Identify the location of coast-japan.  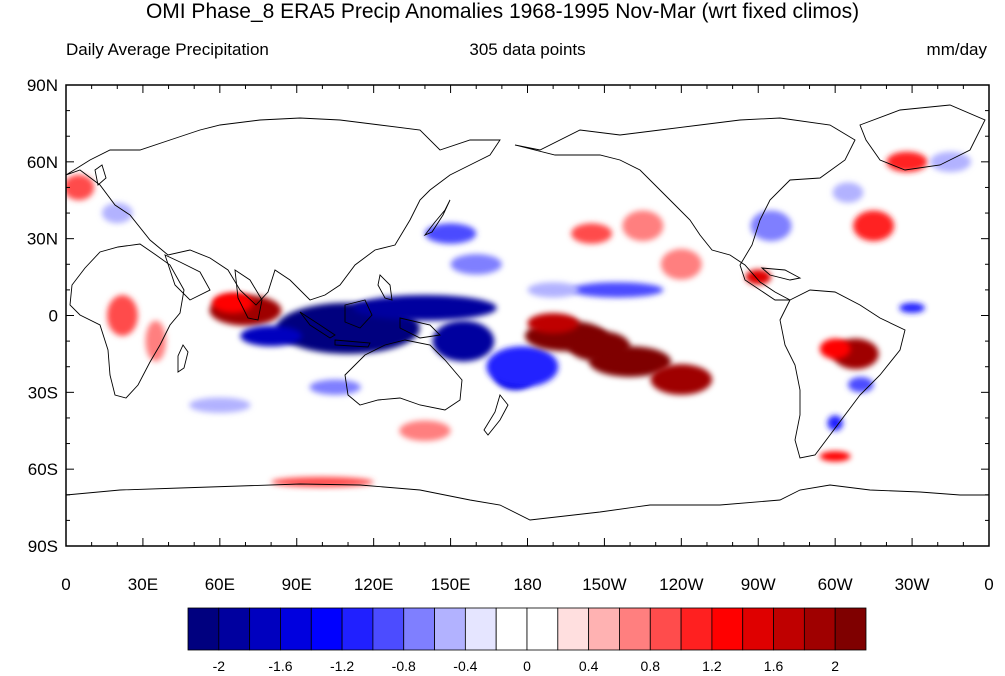
(437, 218).